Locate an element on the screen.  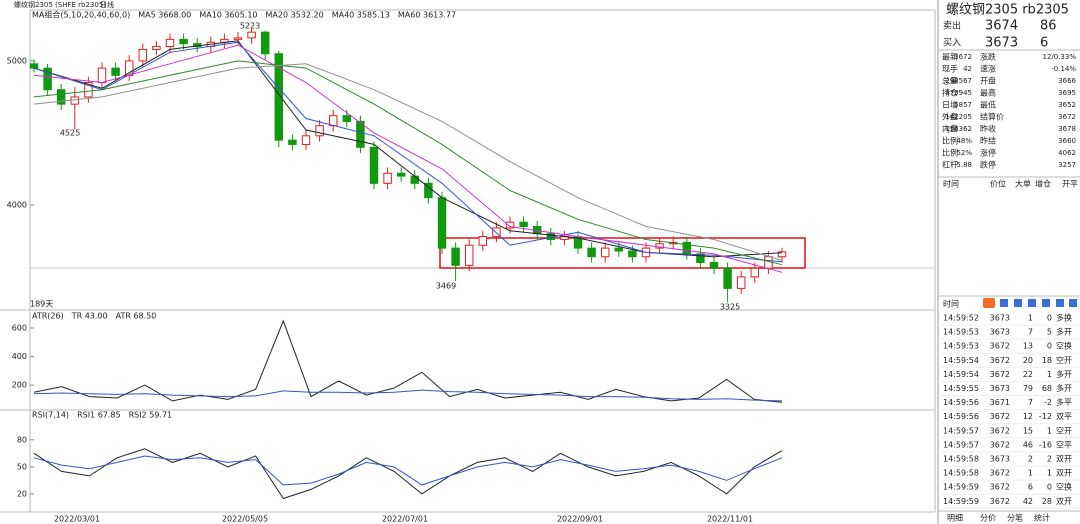
tick-type: 多平 is located at coordinates (1064, 402).